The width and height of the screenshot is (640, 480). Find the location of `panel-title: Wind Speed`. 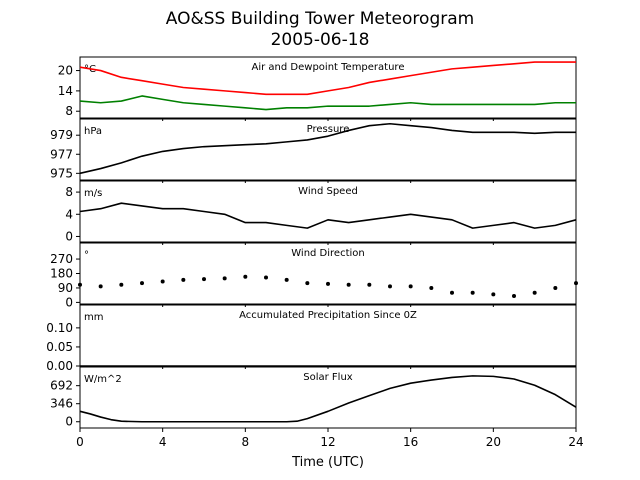

panel-title: Wind Speed is located at coordinates (328, 191).